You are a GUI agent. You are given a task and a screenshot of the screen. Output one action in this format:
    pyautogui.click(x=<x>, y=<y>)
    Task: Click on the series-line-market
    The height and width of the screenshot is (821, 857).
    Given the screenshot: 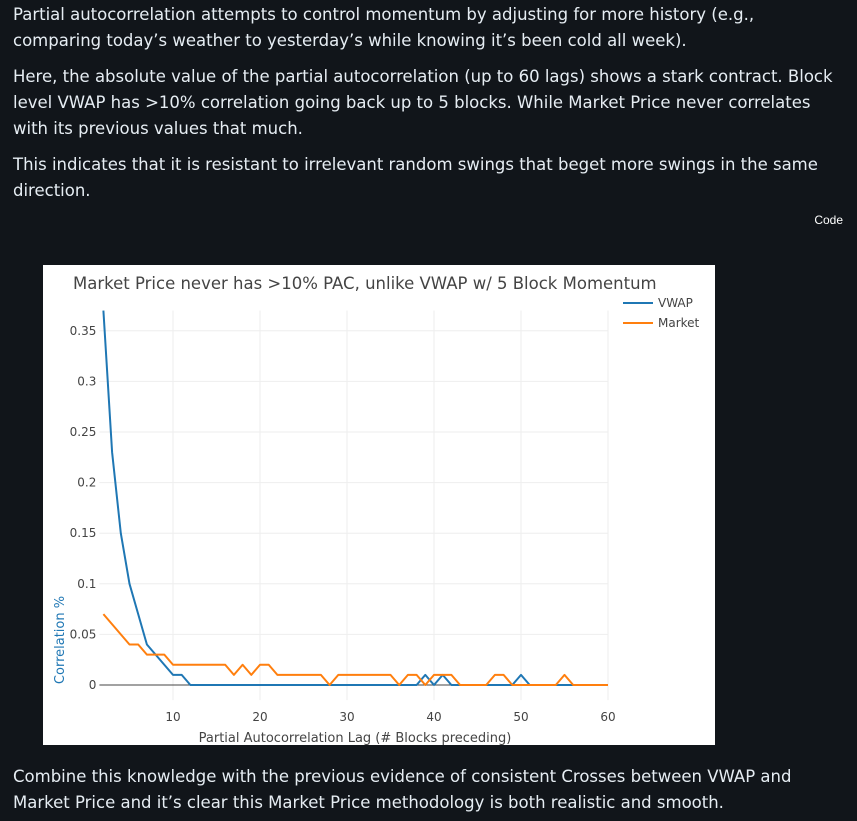 What is the action you would take?
    pyautogui.click(x=355, y=649)
    